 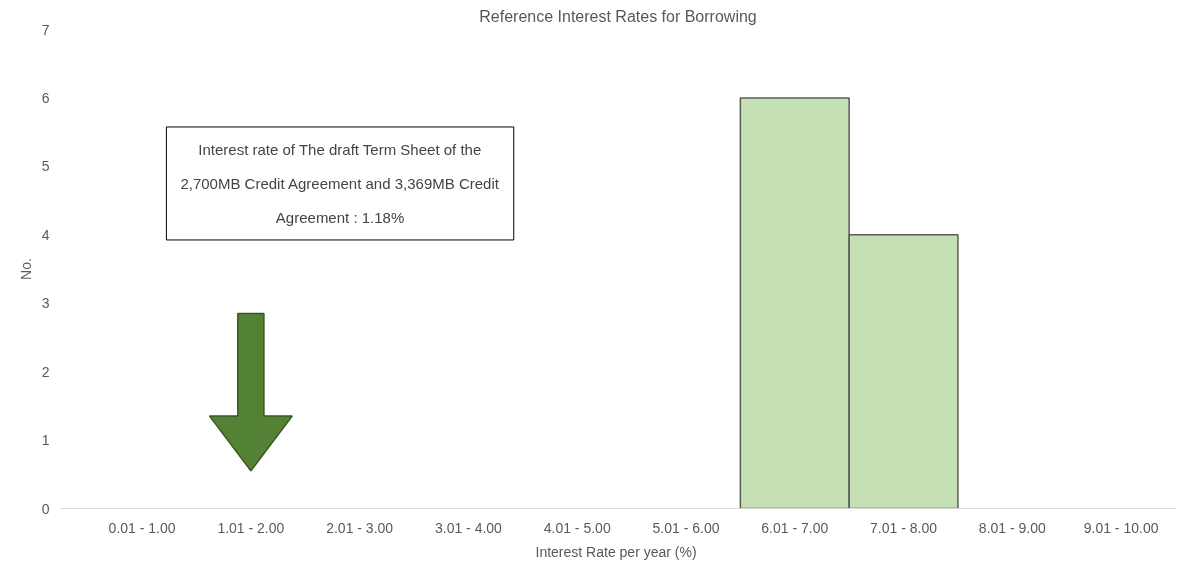 I want to click on y-tick-label: 3, so click(x=45, y=303).